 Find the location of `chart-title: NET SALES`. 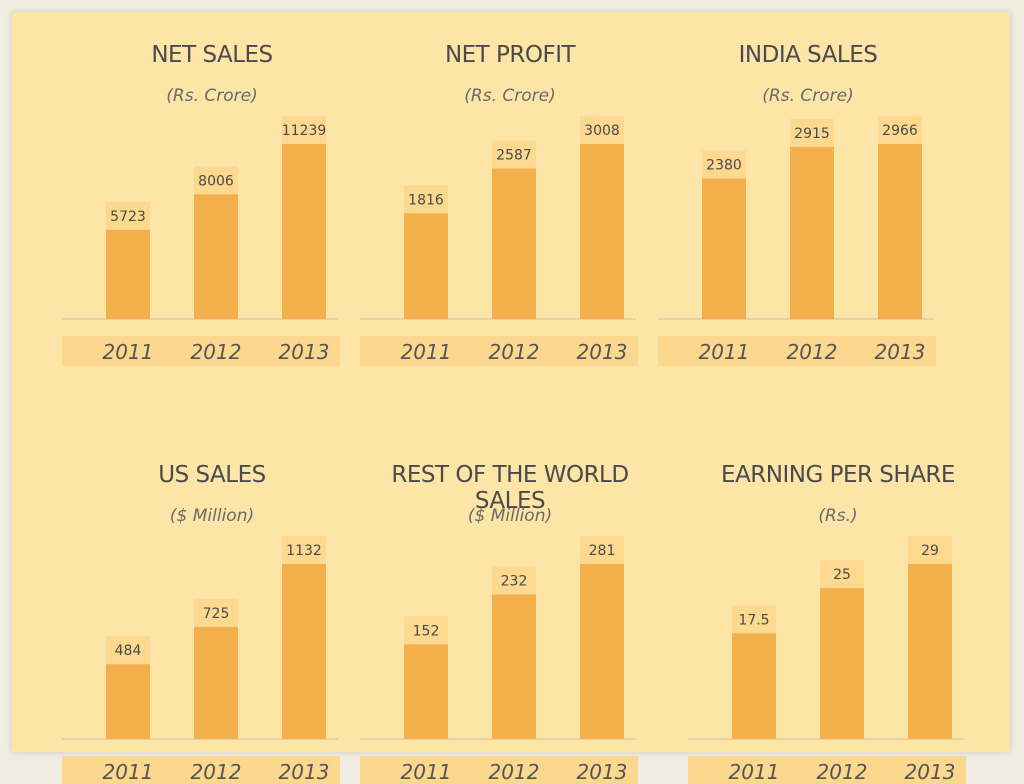

chart-title: NET SALES is located at coordinates (212, 55).